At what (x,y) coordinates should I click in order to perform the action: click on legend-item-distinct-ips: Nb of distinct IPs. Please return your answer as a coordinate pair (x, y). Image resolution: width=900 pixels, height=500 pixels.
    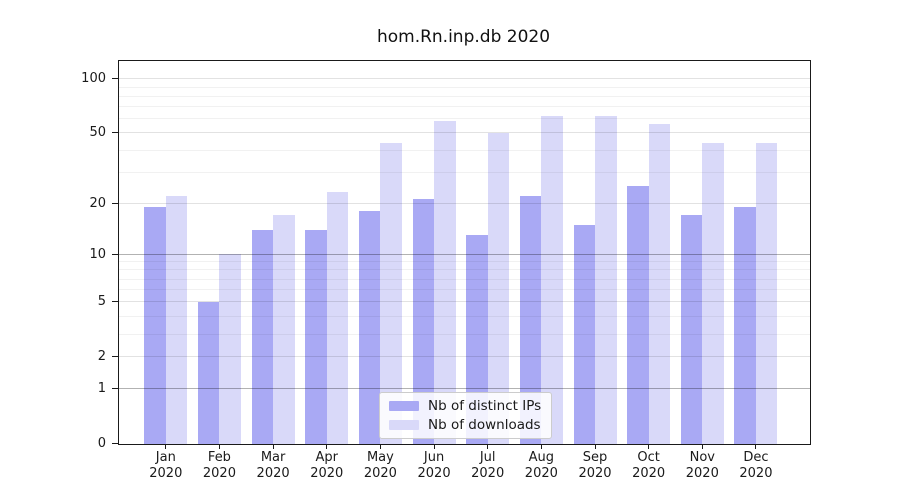
    Looking at the image, I should click on (465, 406).